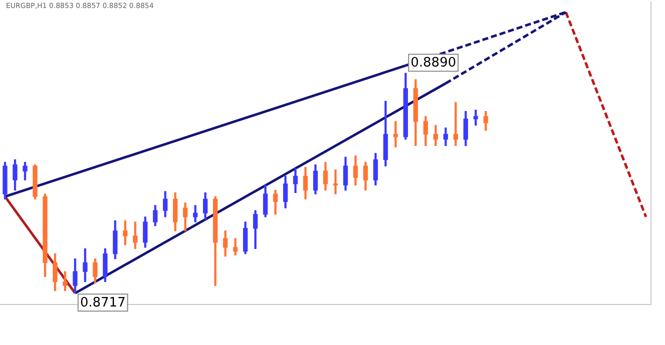  Describe the element at coordinates (103, 303) in the screenshot. I see `annotation: 0.8717` at that location.